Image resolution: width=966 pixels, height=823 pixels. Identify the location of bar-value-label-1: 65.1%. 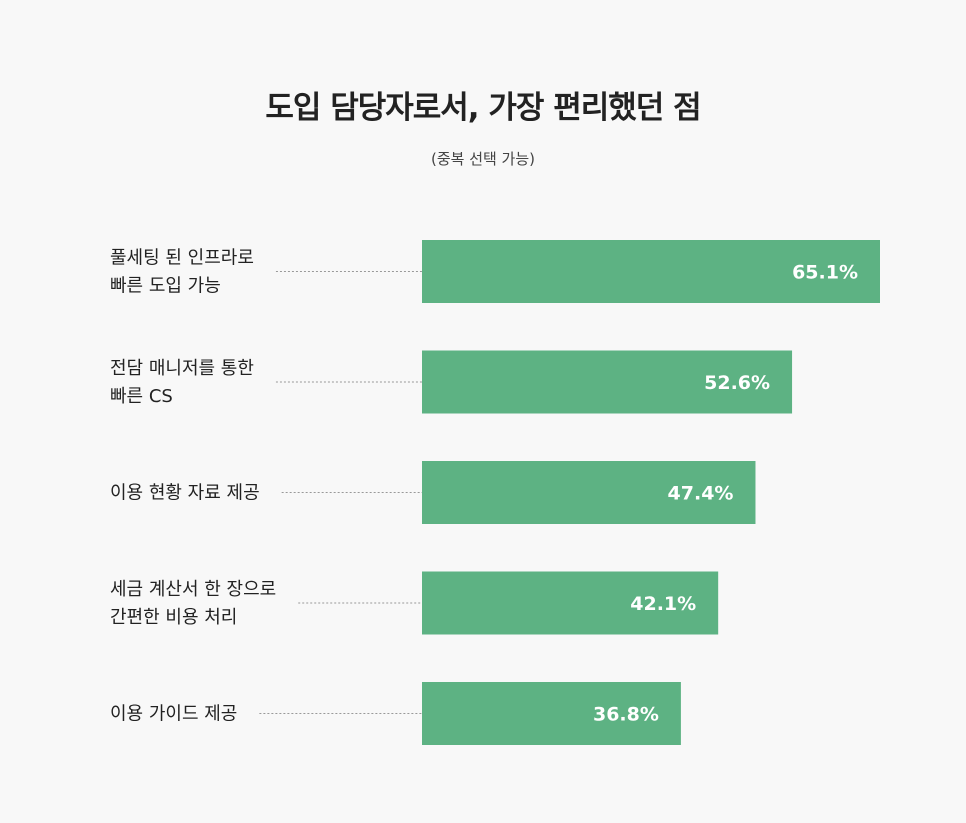
(825, 273).